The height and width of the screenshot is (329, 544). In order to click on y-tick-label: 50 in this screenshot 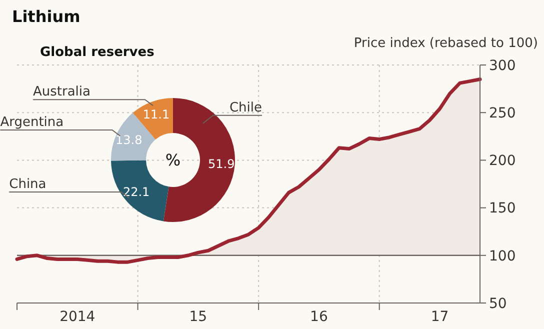, I will do `click(498, 304)`.